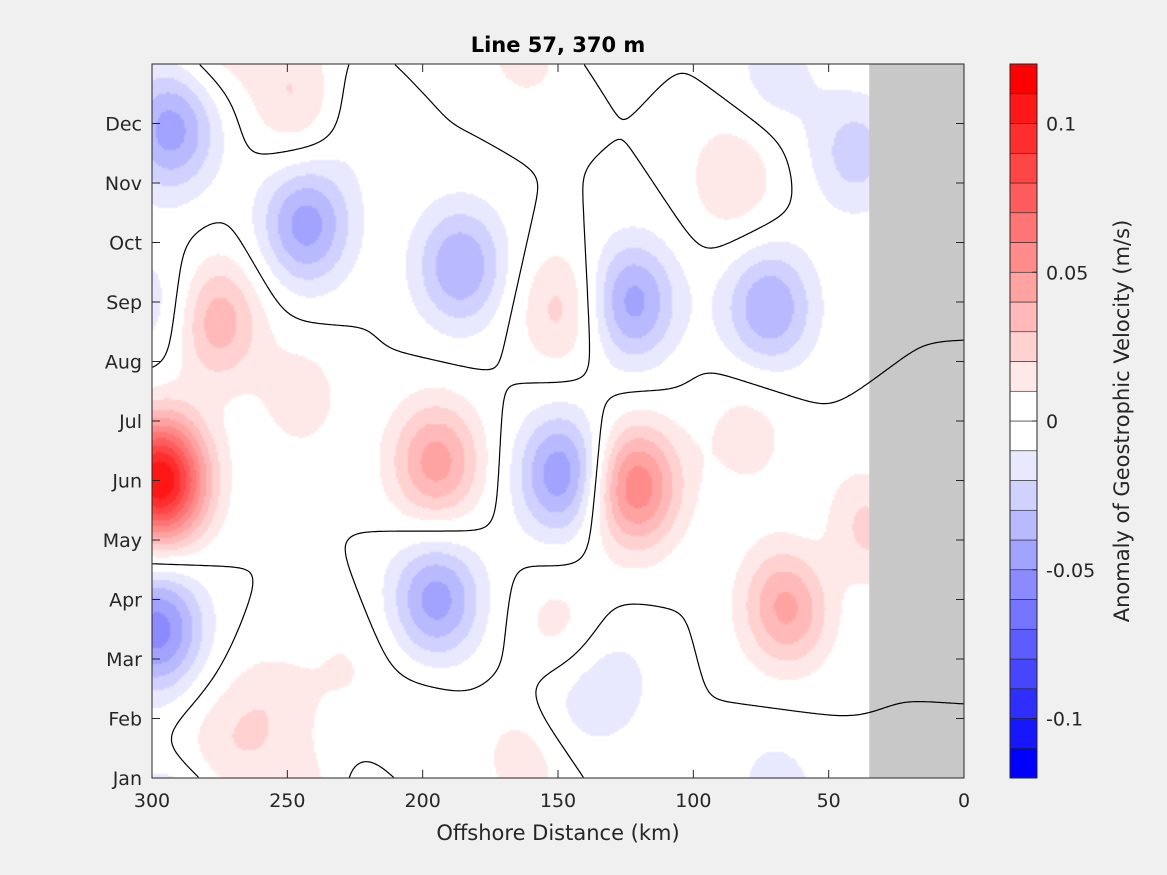 This screenshot has width=1167, height=875. Describe the element at coordinates (125, 720) in the screenshot. I see `y-tick-label: Feb` at that location.